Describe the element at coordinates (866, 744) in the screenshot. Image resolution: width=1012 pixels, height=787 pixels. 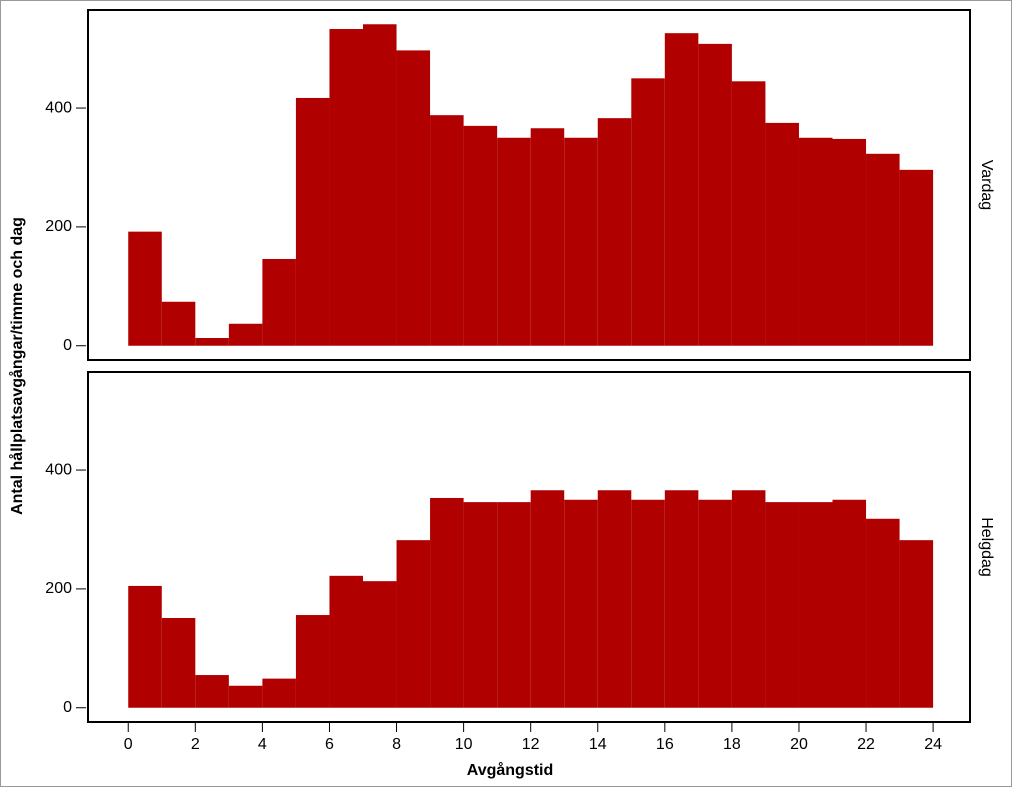
I see `x-tick-label: 22` at that location.